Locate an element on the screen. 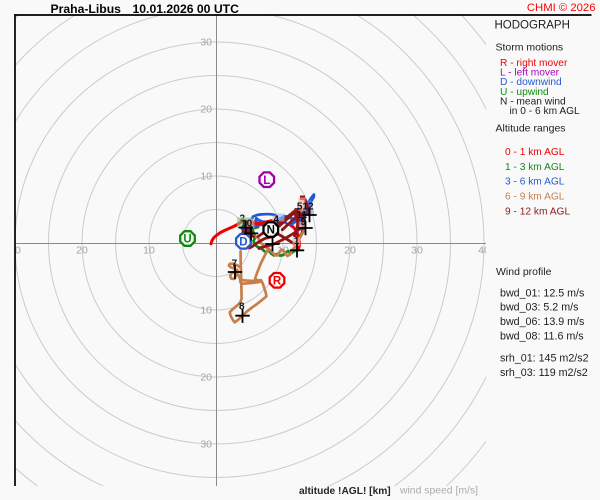  svg-text: bwd_01: 12.5 m/s is located at coordinates (542, 293).